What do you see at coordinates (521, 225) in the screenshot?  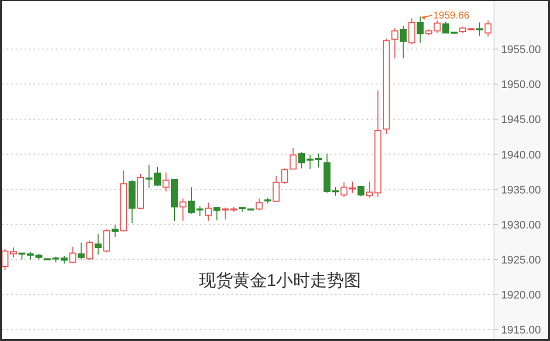 I see `y-tick-label: 1930.00` at bounding box center [521, 225].